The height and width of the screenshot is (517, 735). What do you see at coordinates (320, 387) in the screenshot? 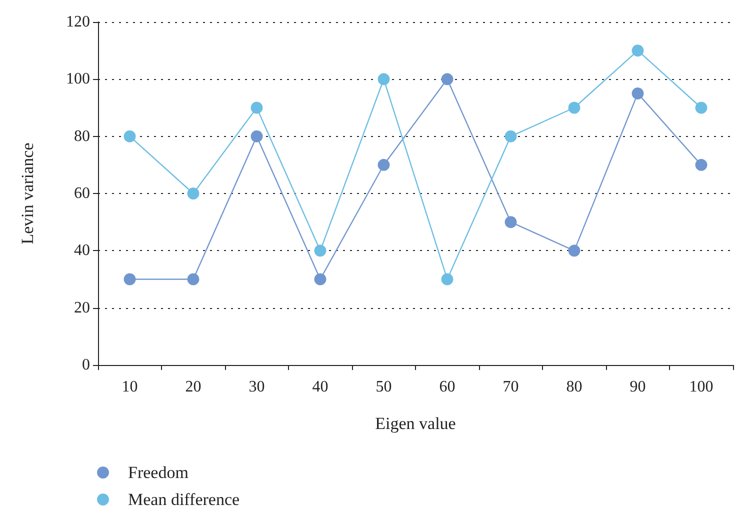
I see `x-tick-label: 40` at bounding box center [320, 387].